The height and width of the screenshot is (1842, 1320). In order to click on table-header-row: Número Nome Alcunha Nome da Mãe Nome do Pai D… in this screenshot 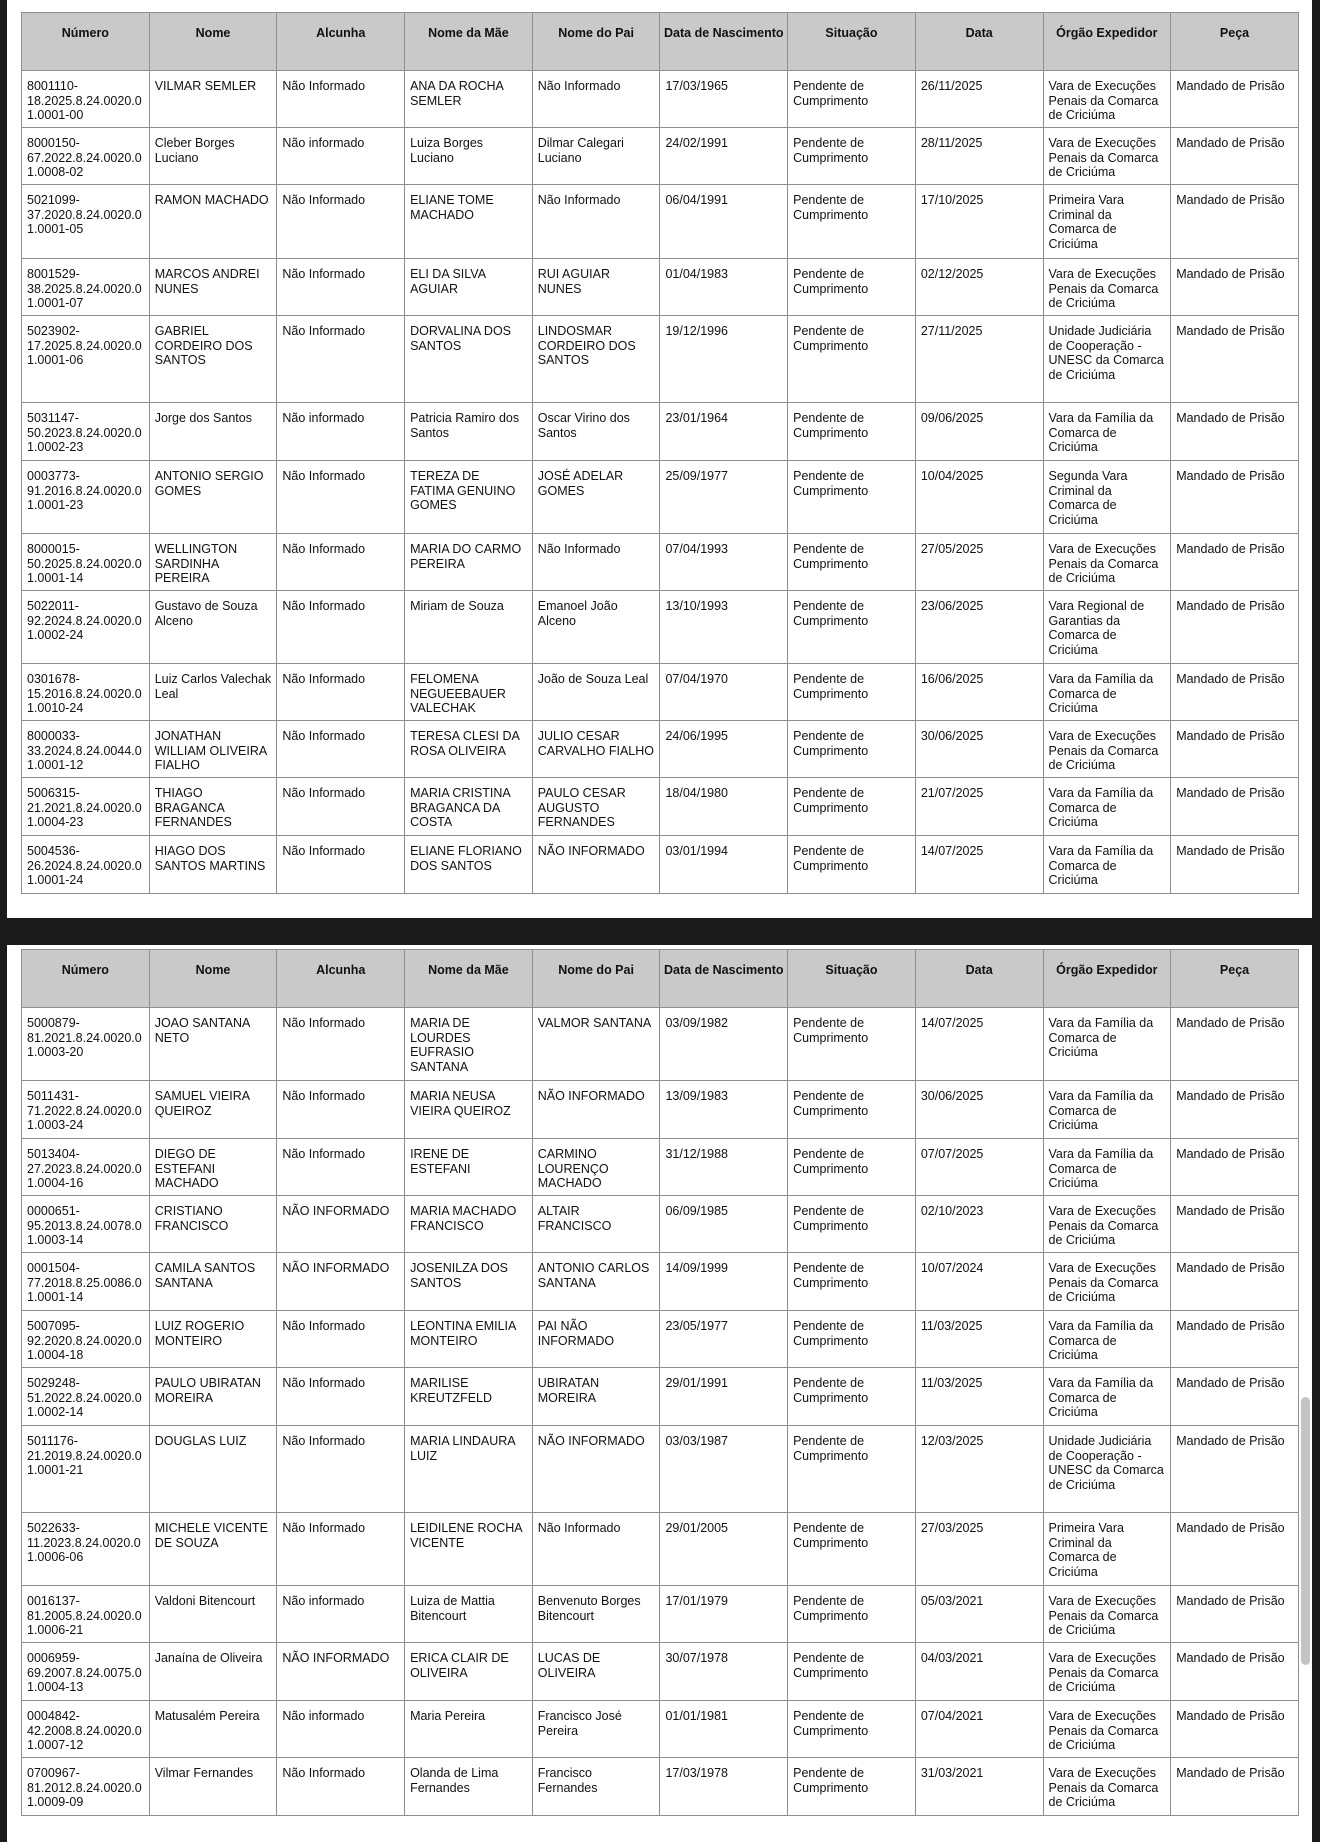, I will do `click(660, 41)`.